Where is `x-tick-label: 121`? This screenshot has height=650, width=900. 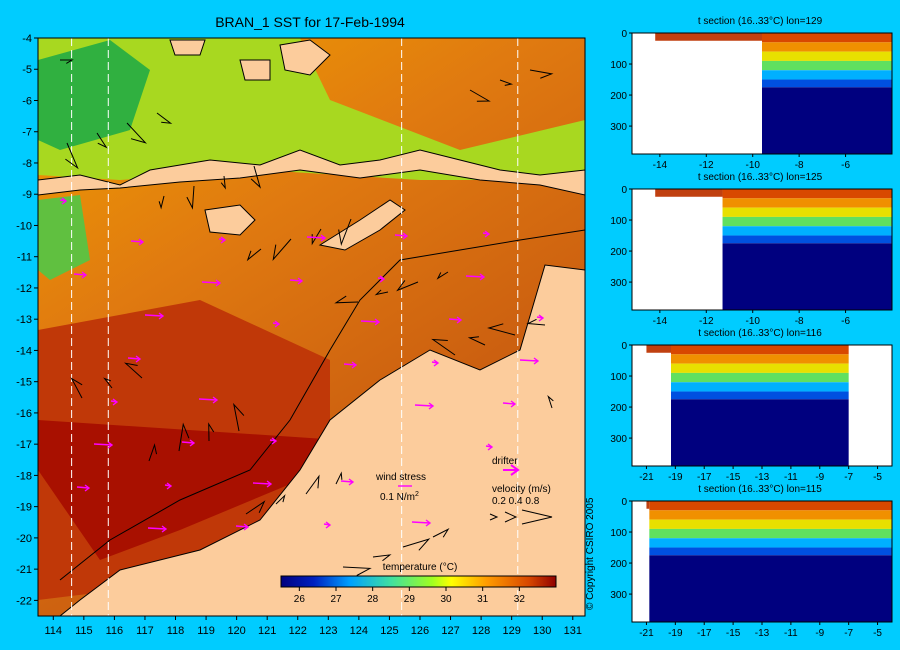
x-tick-label: 121 is located at coordinates (267, 631).